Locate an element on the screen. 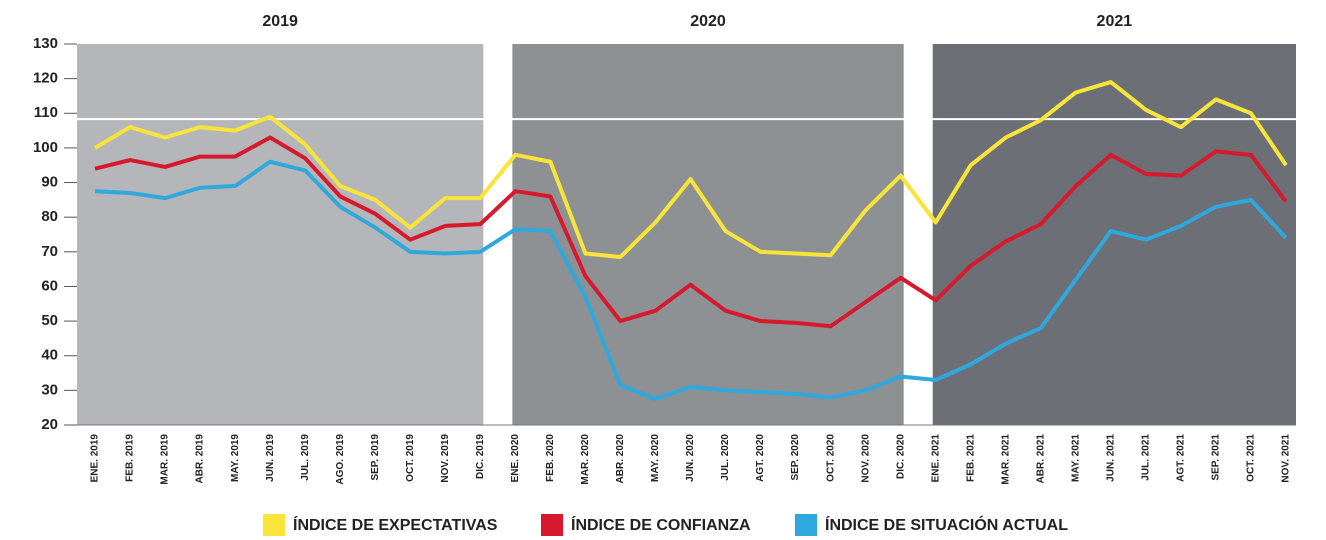 This screenshot has height=540, width=1326. period-label: 2021 is located at coordinates (1115, 21).